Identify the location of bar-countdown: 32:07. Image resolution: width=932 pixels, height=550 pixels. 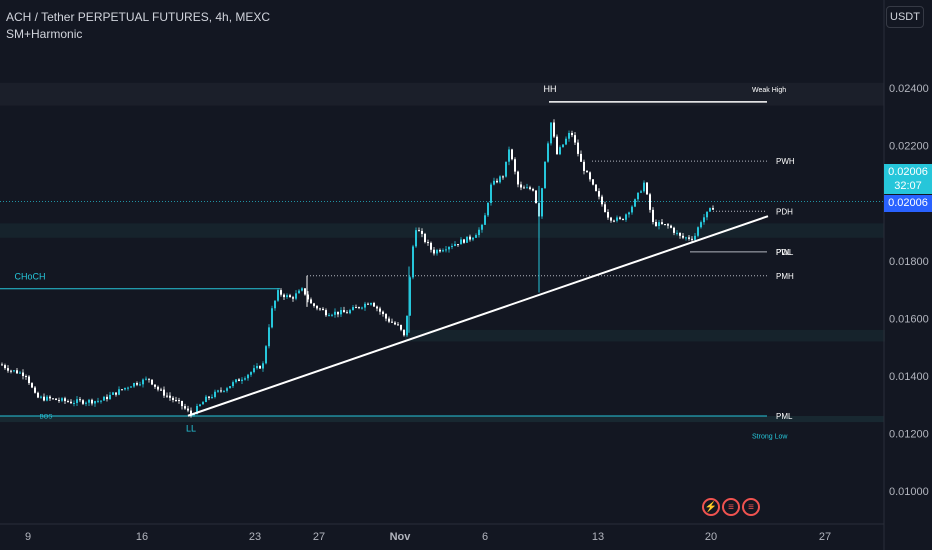
(908, 186).